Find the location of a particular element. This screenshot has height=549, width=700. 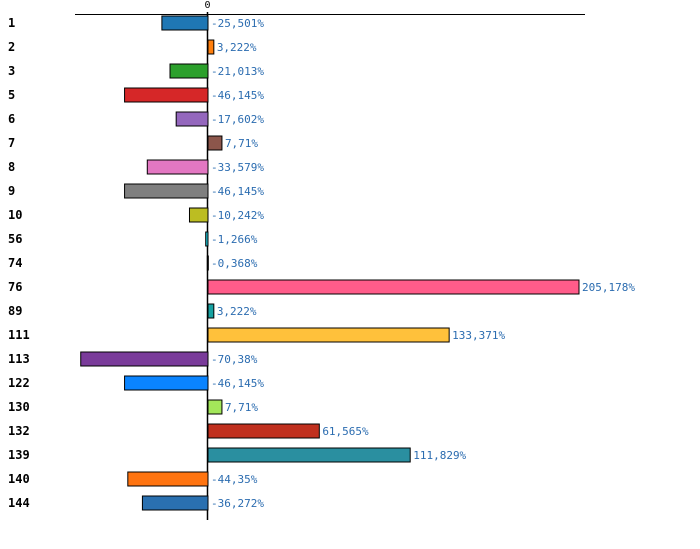

category-label: 6 is located at coordinates (11, 119).